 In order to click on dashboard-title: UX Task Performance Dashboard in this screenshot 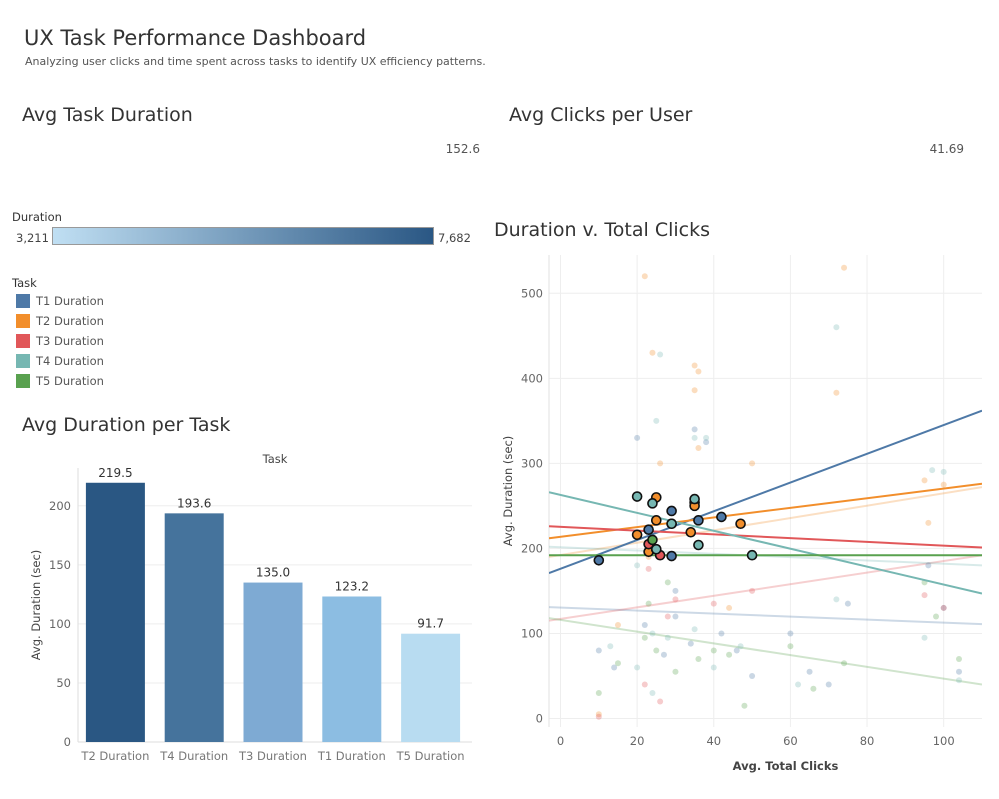, I will do `click(195, 38)`.